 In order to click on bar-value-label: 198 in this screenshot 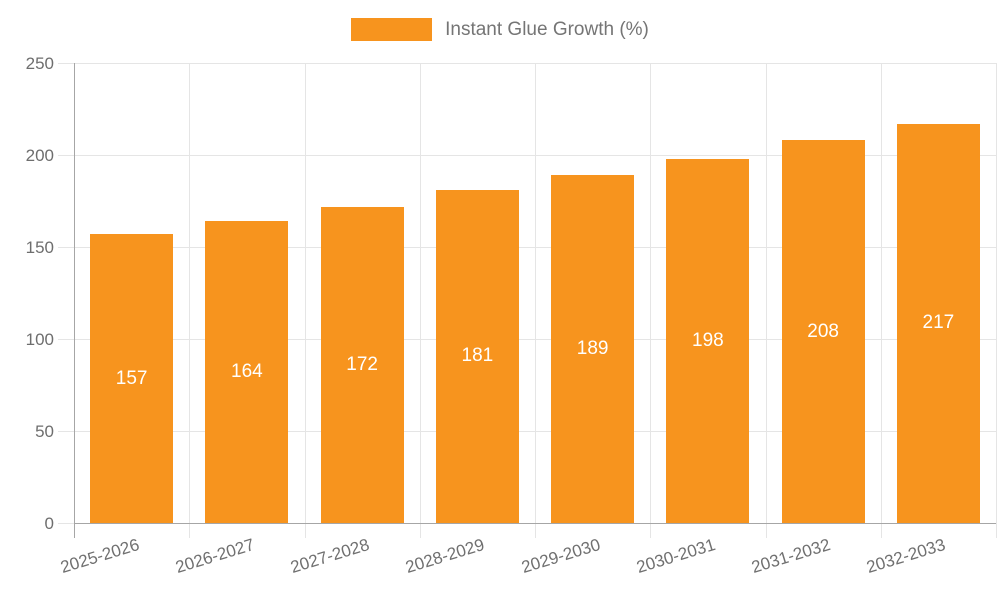, I will do `click(708, 340)`.